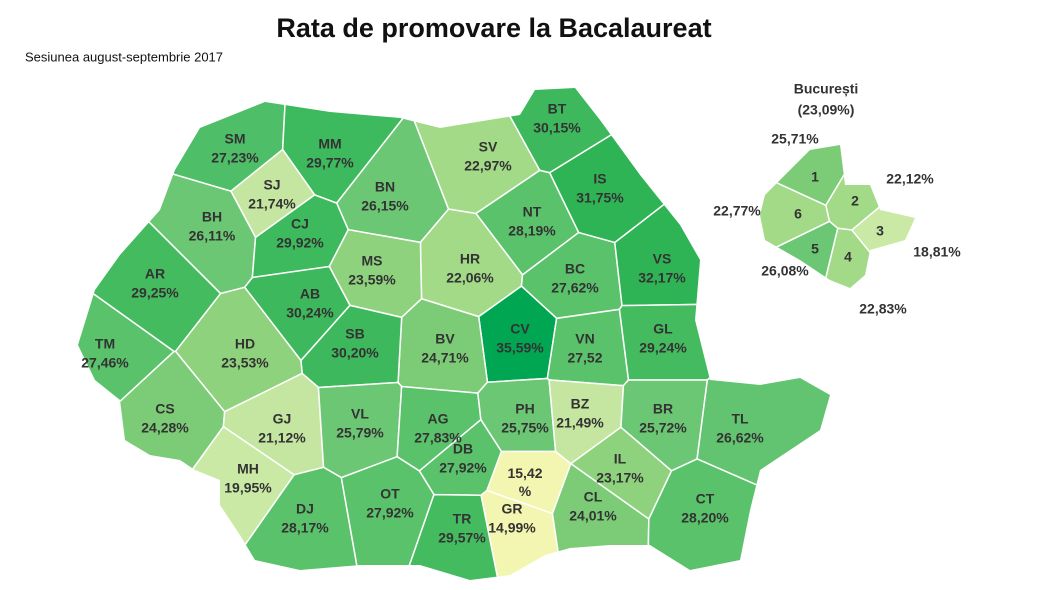 The width and height of the screenshot is (1049, 590). I want to click on county-value: 19,95%, so click(248, 488).